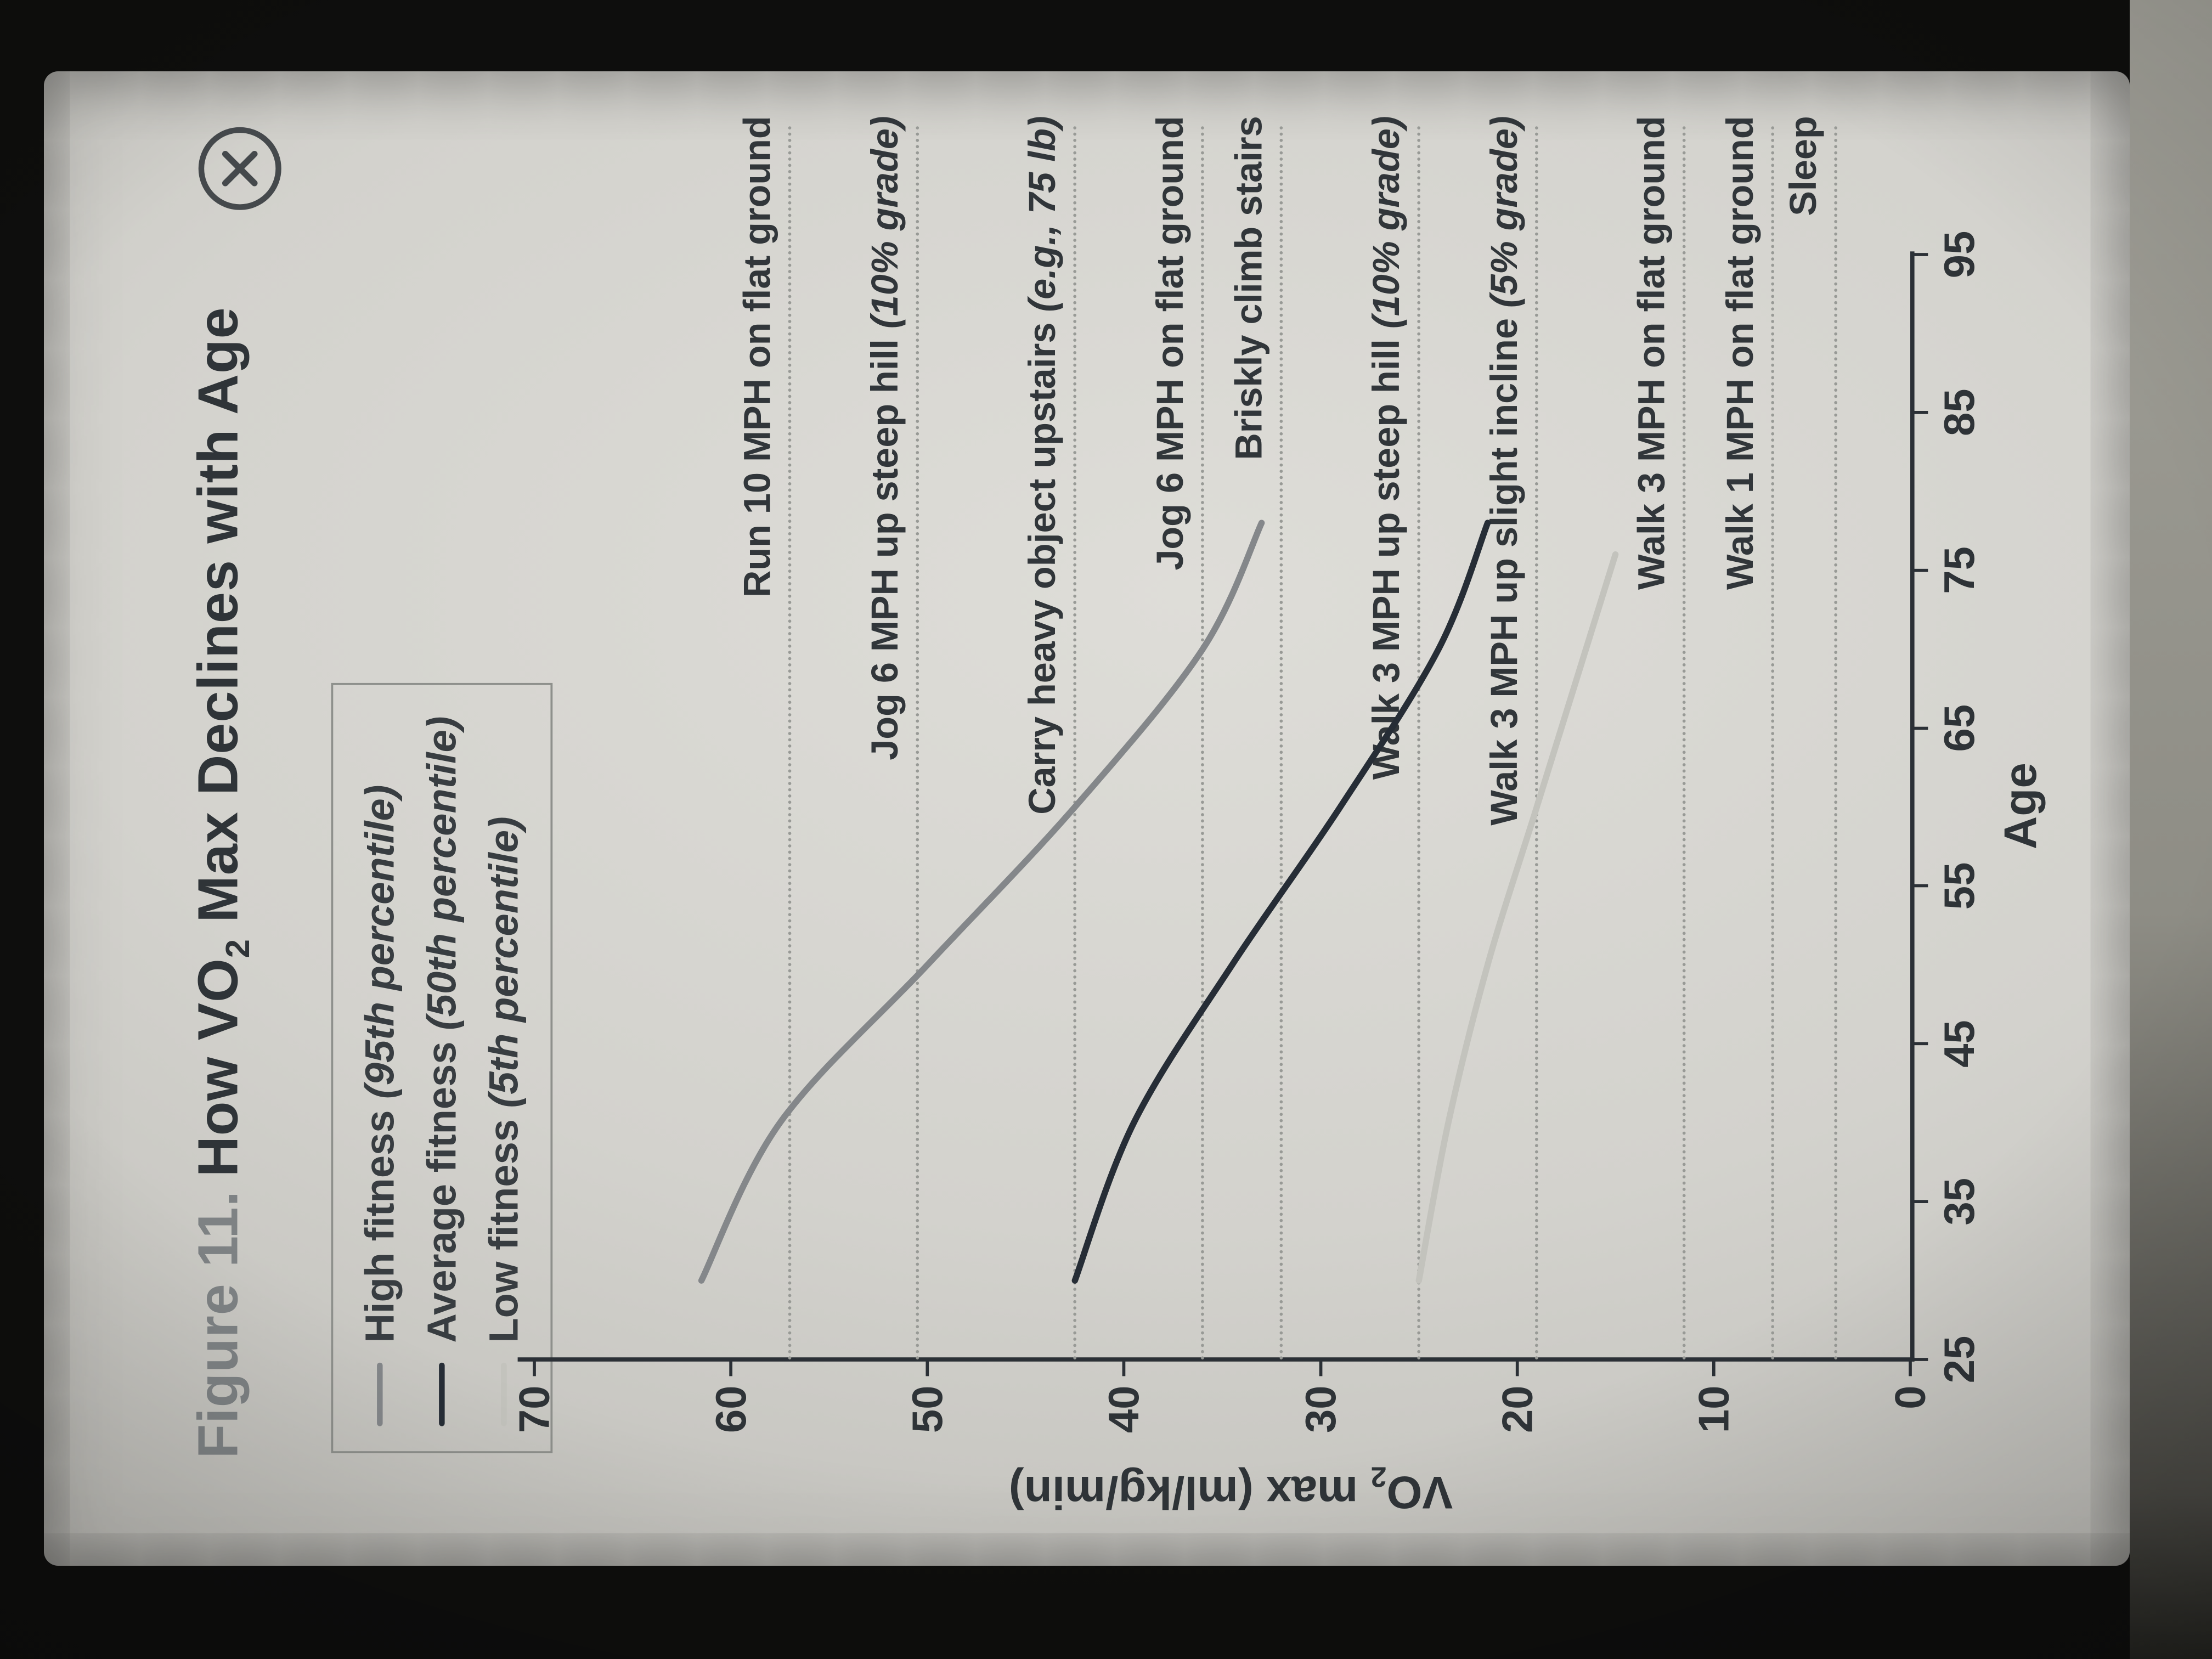 The height and width of the screenshot is (1659, 2212). What do you see at coordinates (222, 742) in the screenshot?
I see `figure-title-text: How VO2 Max Declines with Age` at bounding box center [222, 742].